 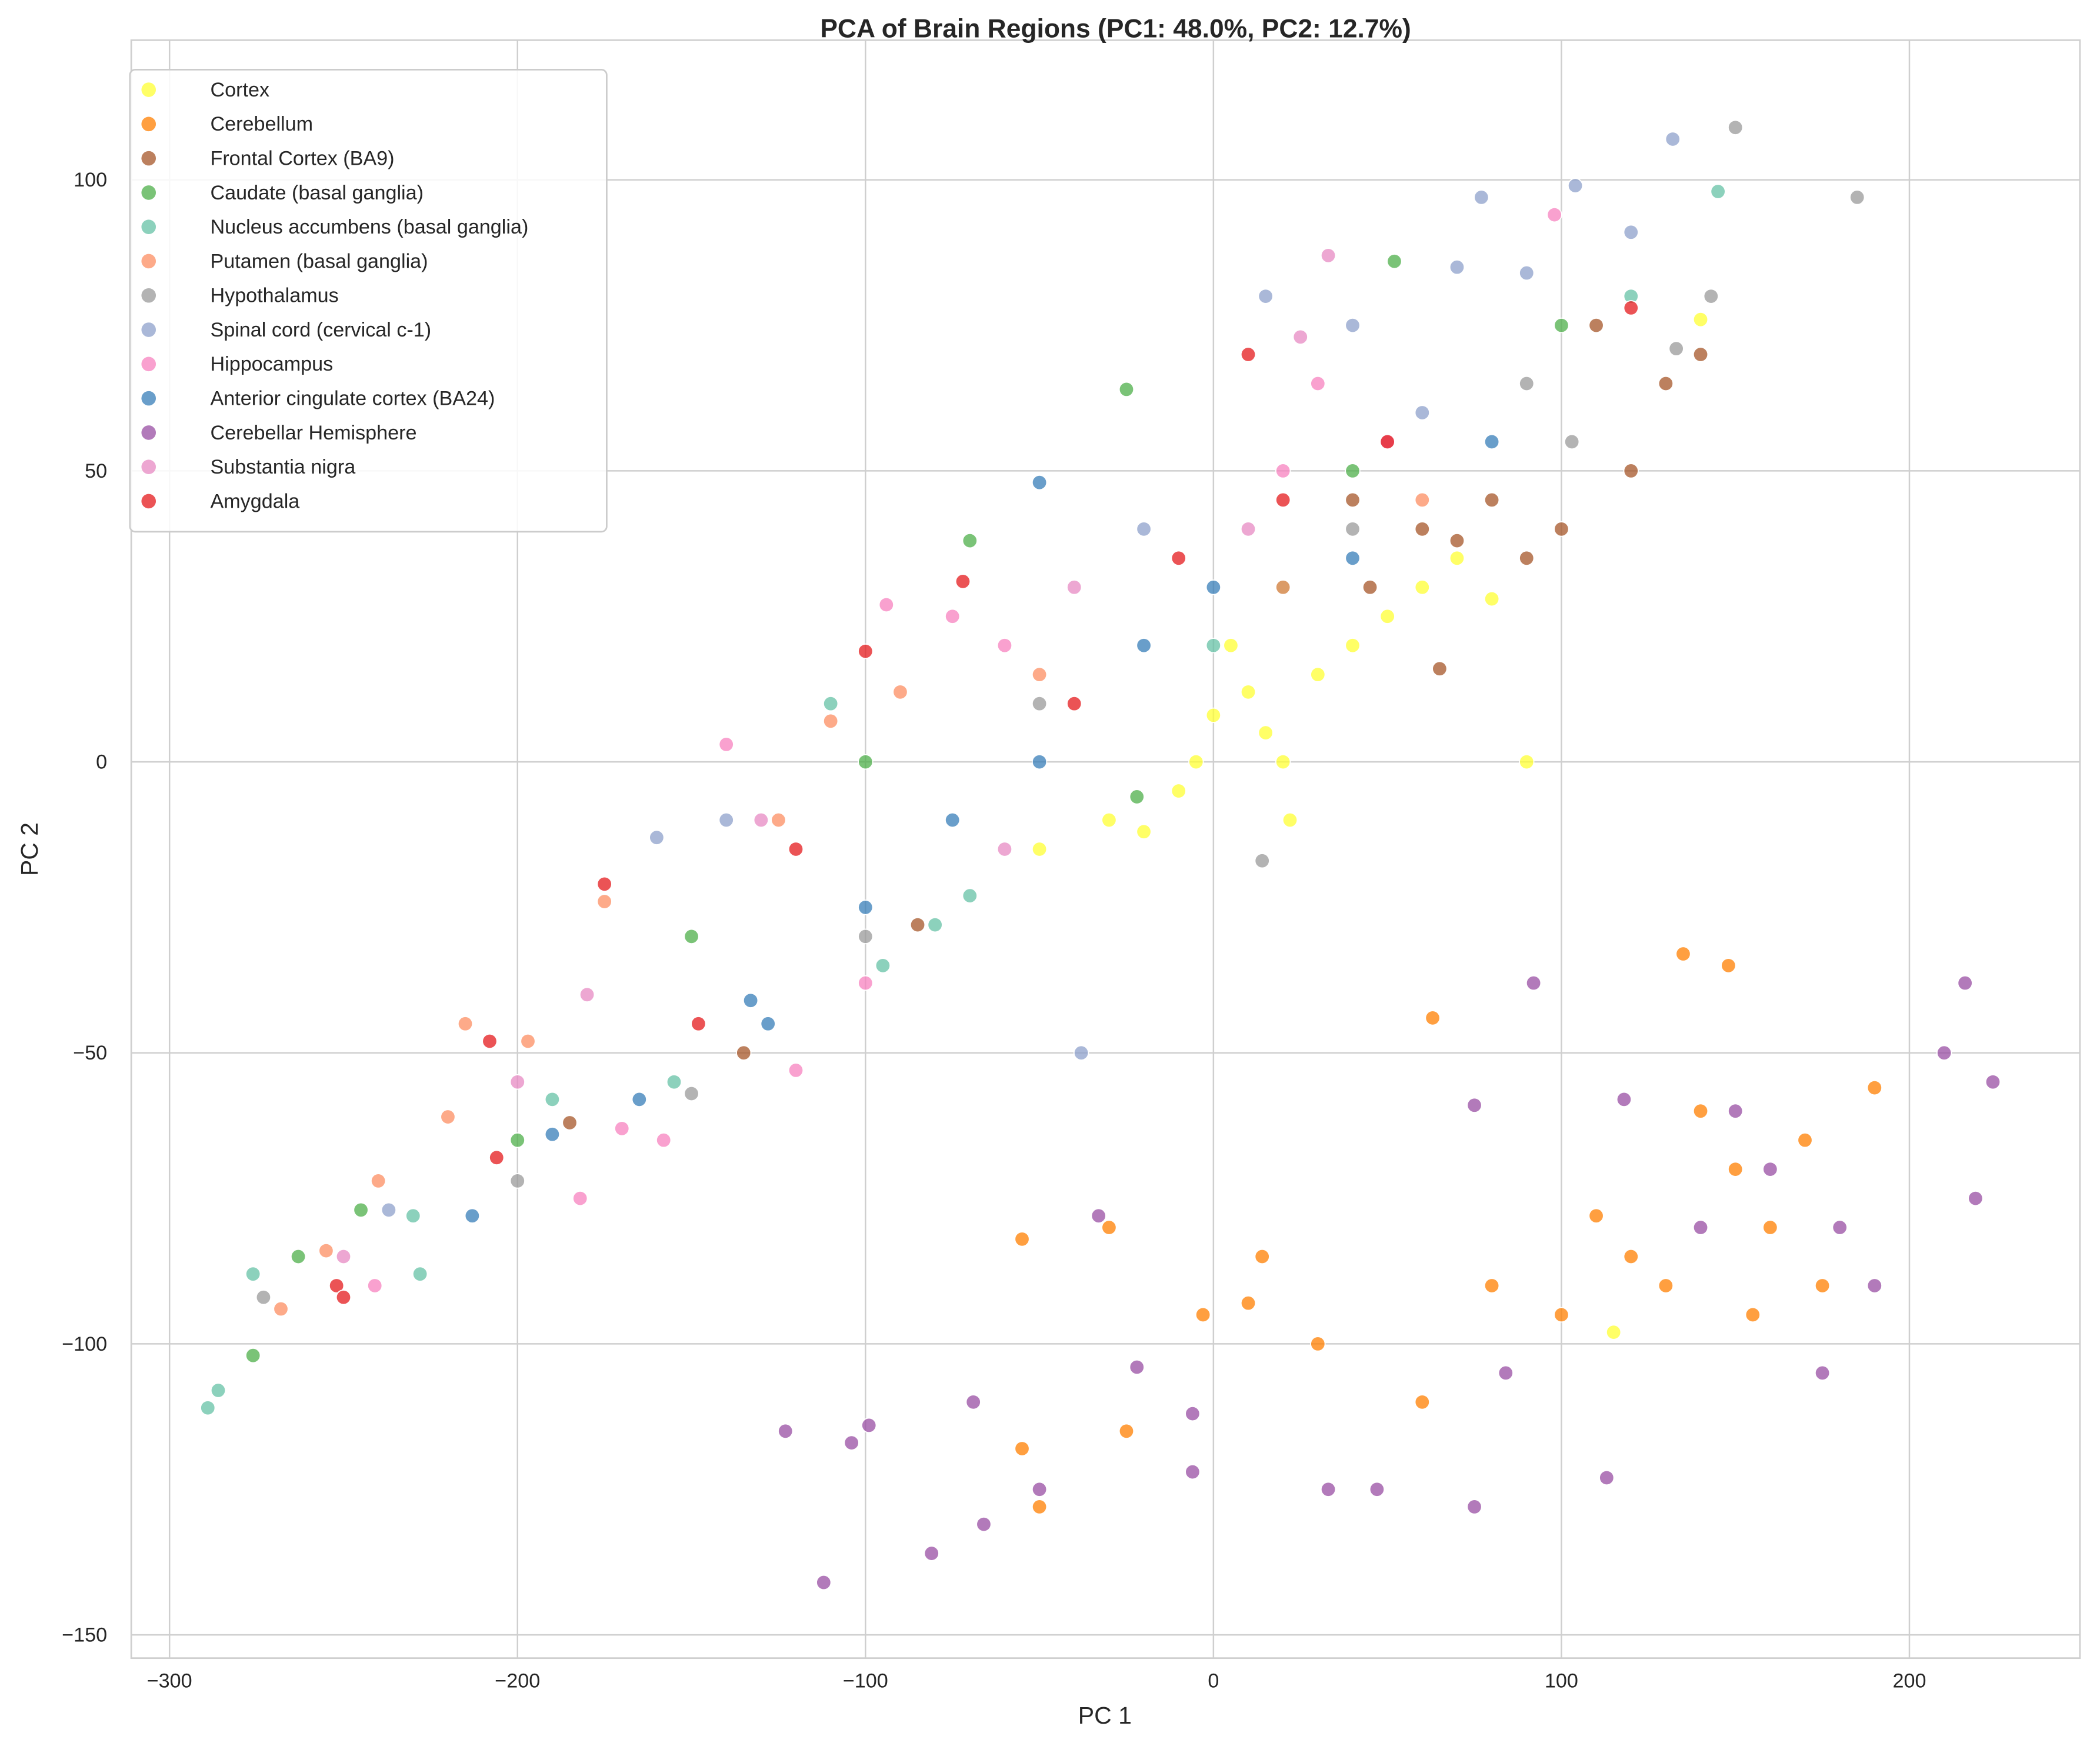 What do you see at coordinates (286, 330) in the screenshot?
I see `legend-item: Spinal cord (cervical c-1)` at bounding box center [286, 330].